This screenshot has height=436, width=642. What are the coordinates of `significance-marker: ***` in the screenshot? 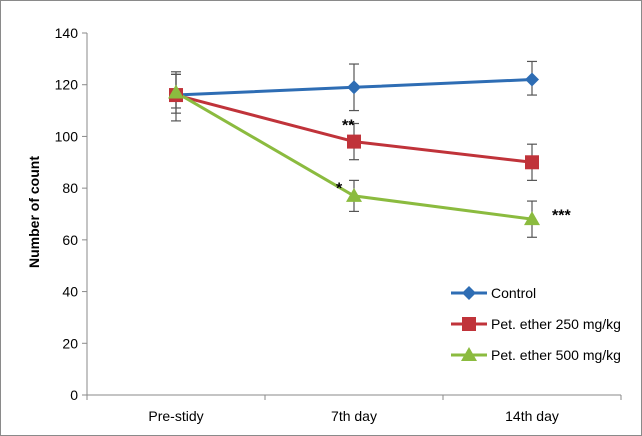 It's located at (561, 216).